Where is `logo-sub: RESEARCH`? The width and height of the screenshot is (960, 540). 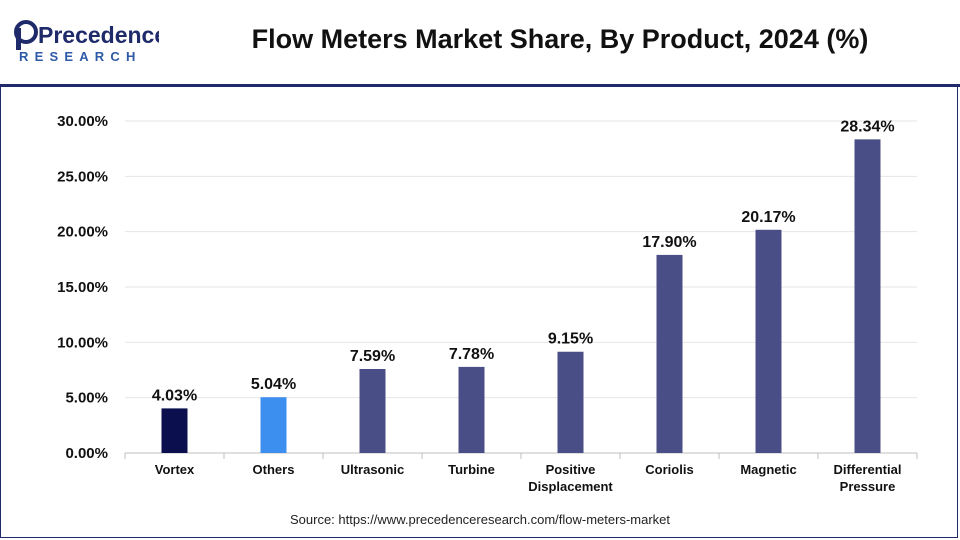 logo-sub: RESEARCH is located at coordinates (80, 56).